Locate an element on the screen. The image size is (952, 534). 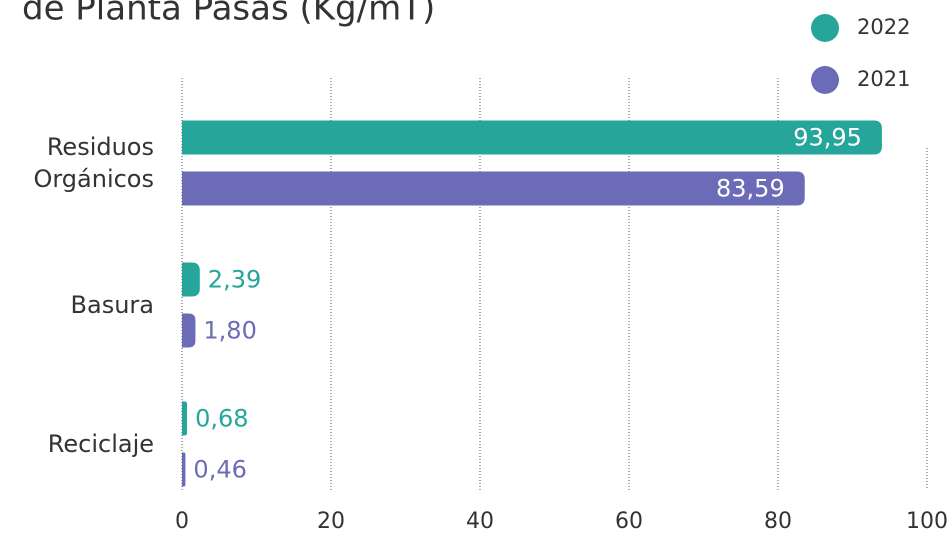
value-label: 0,68 is located at coordinates (221, 419).